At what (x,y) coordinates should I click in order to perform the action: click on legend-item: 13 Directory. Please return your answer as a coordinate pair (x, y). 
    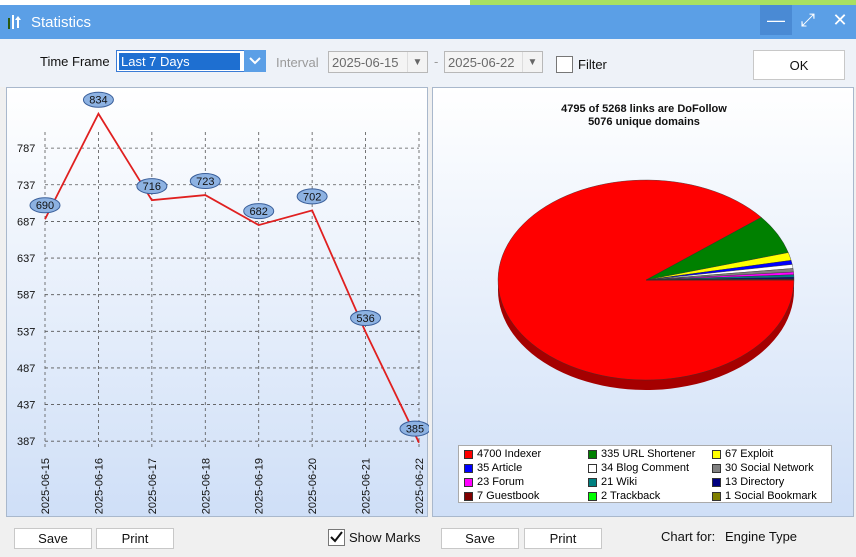
    Looking at the image, I should click on (748, 482).